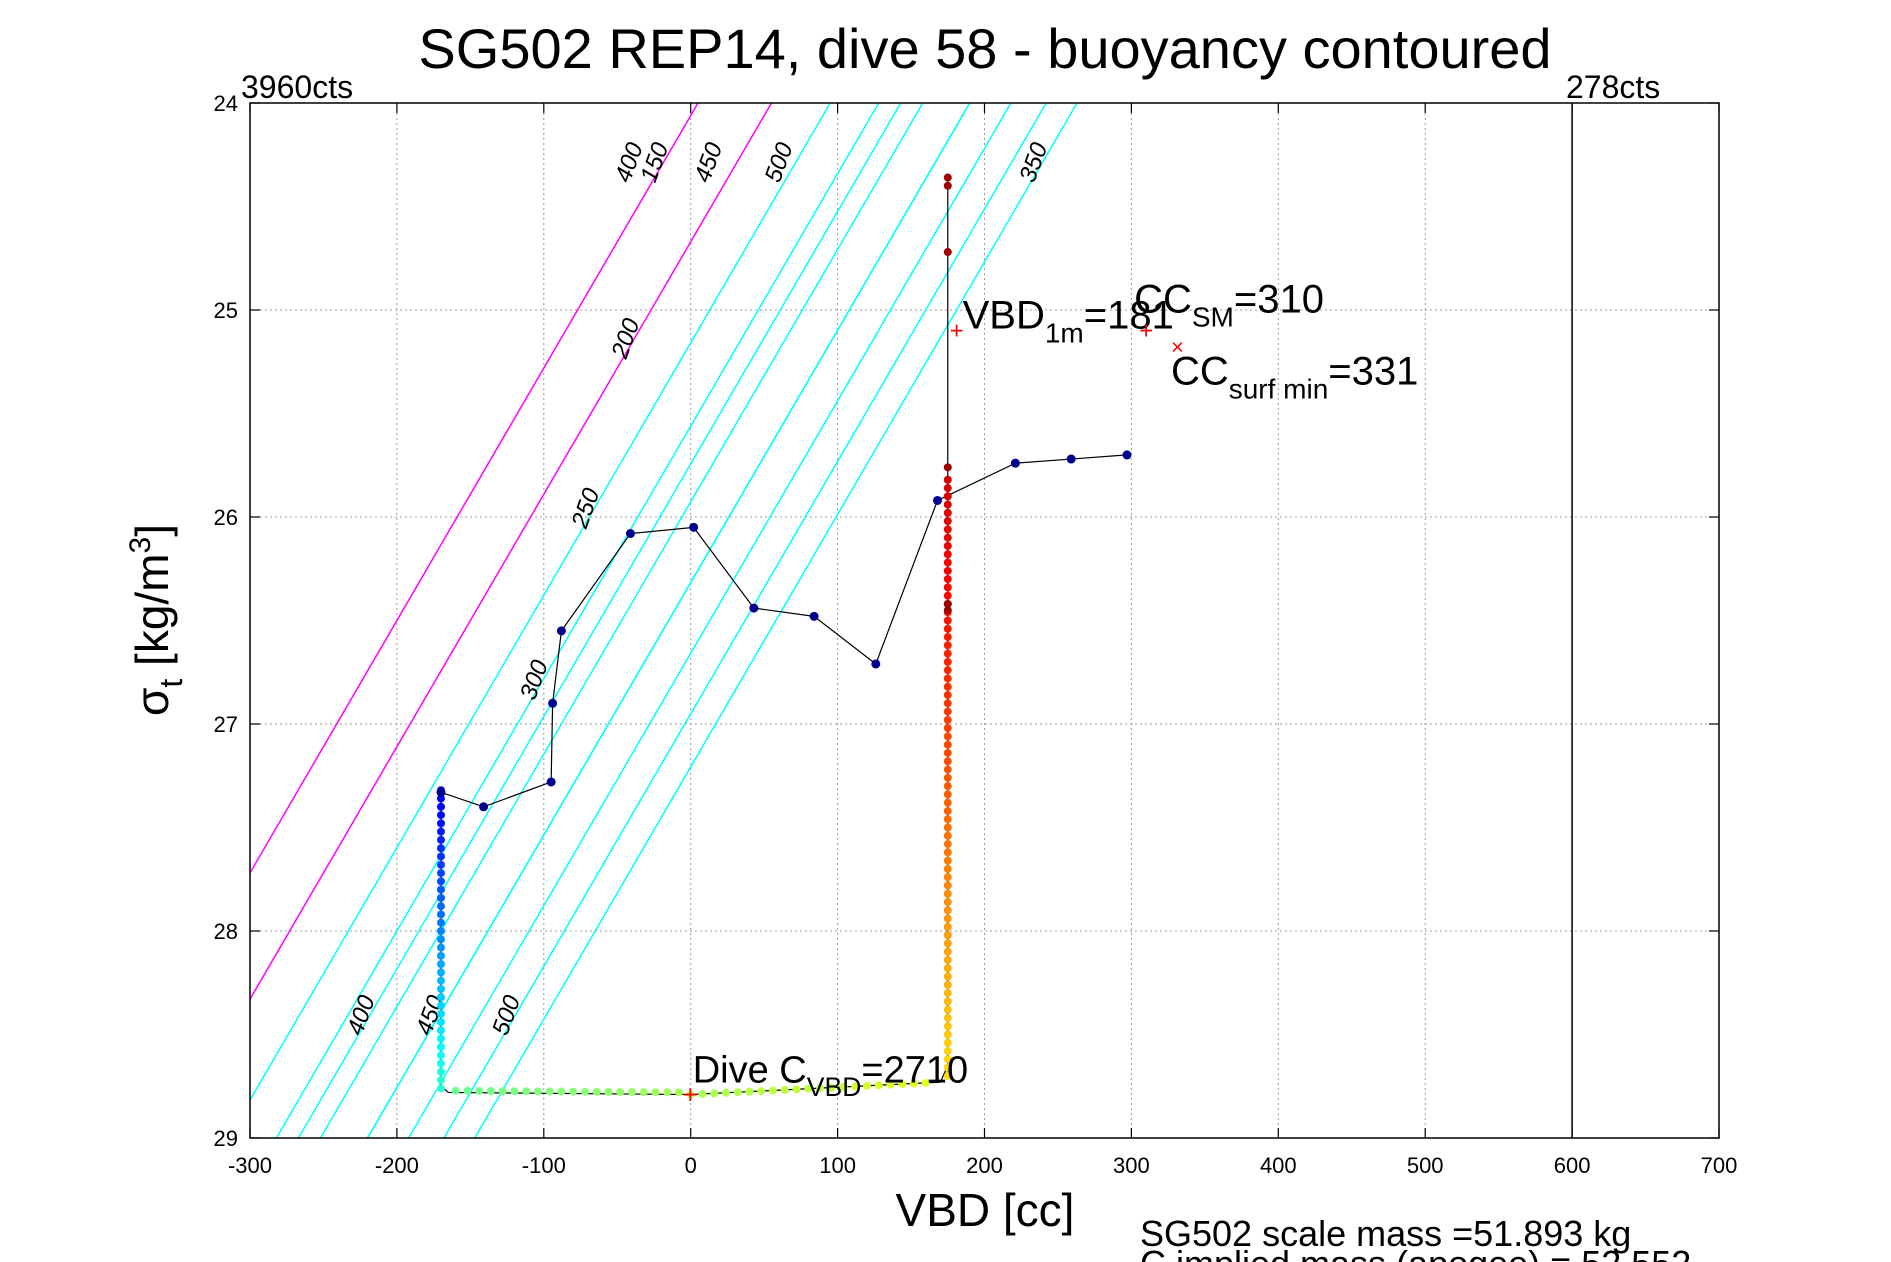 The image size is (1891, 1262). Describe the element at coordinates (1131, 1165) in the screenshot. I see `x-tick-label: 300` at that location.